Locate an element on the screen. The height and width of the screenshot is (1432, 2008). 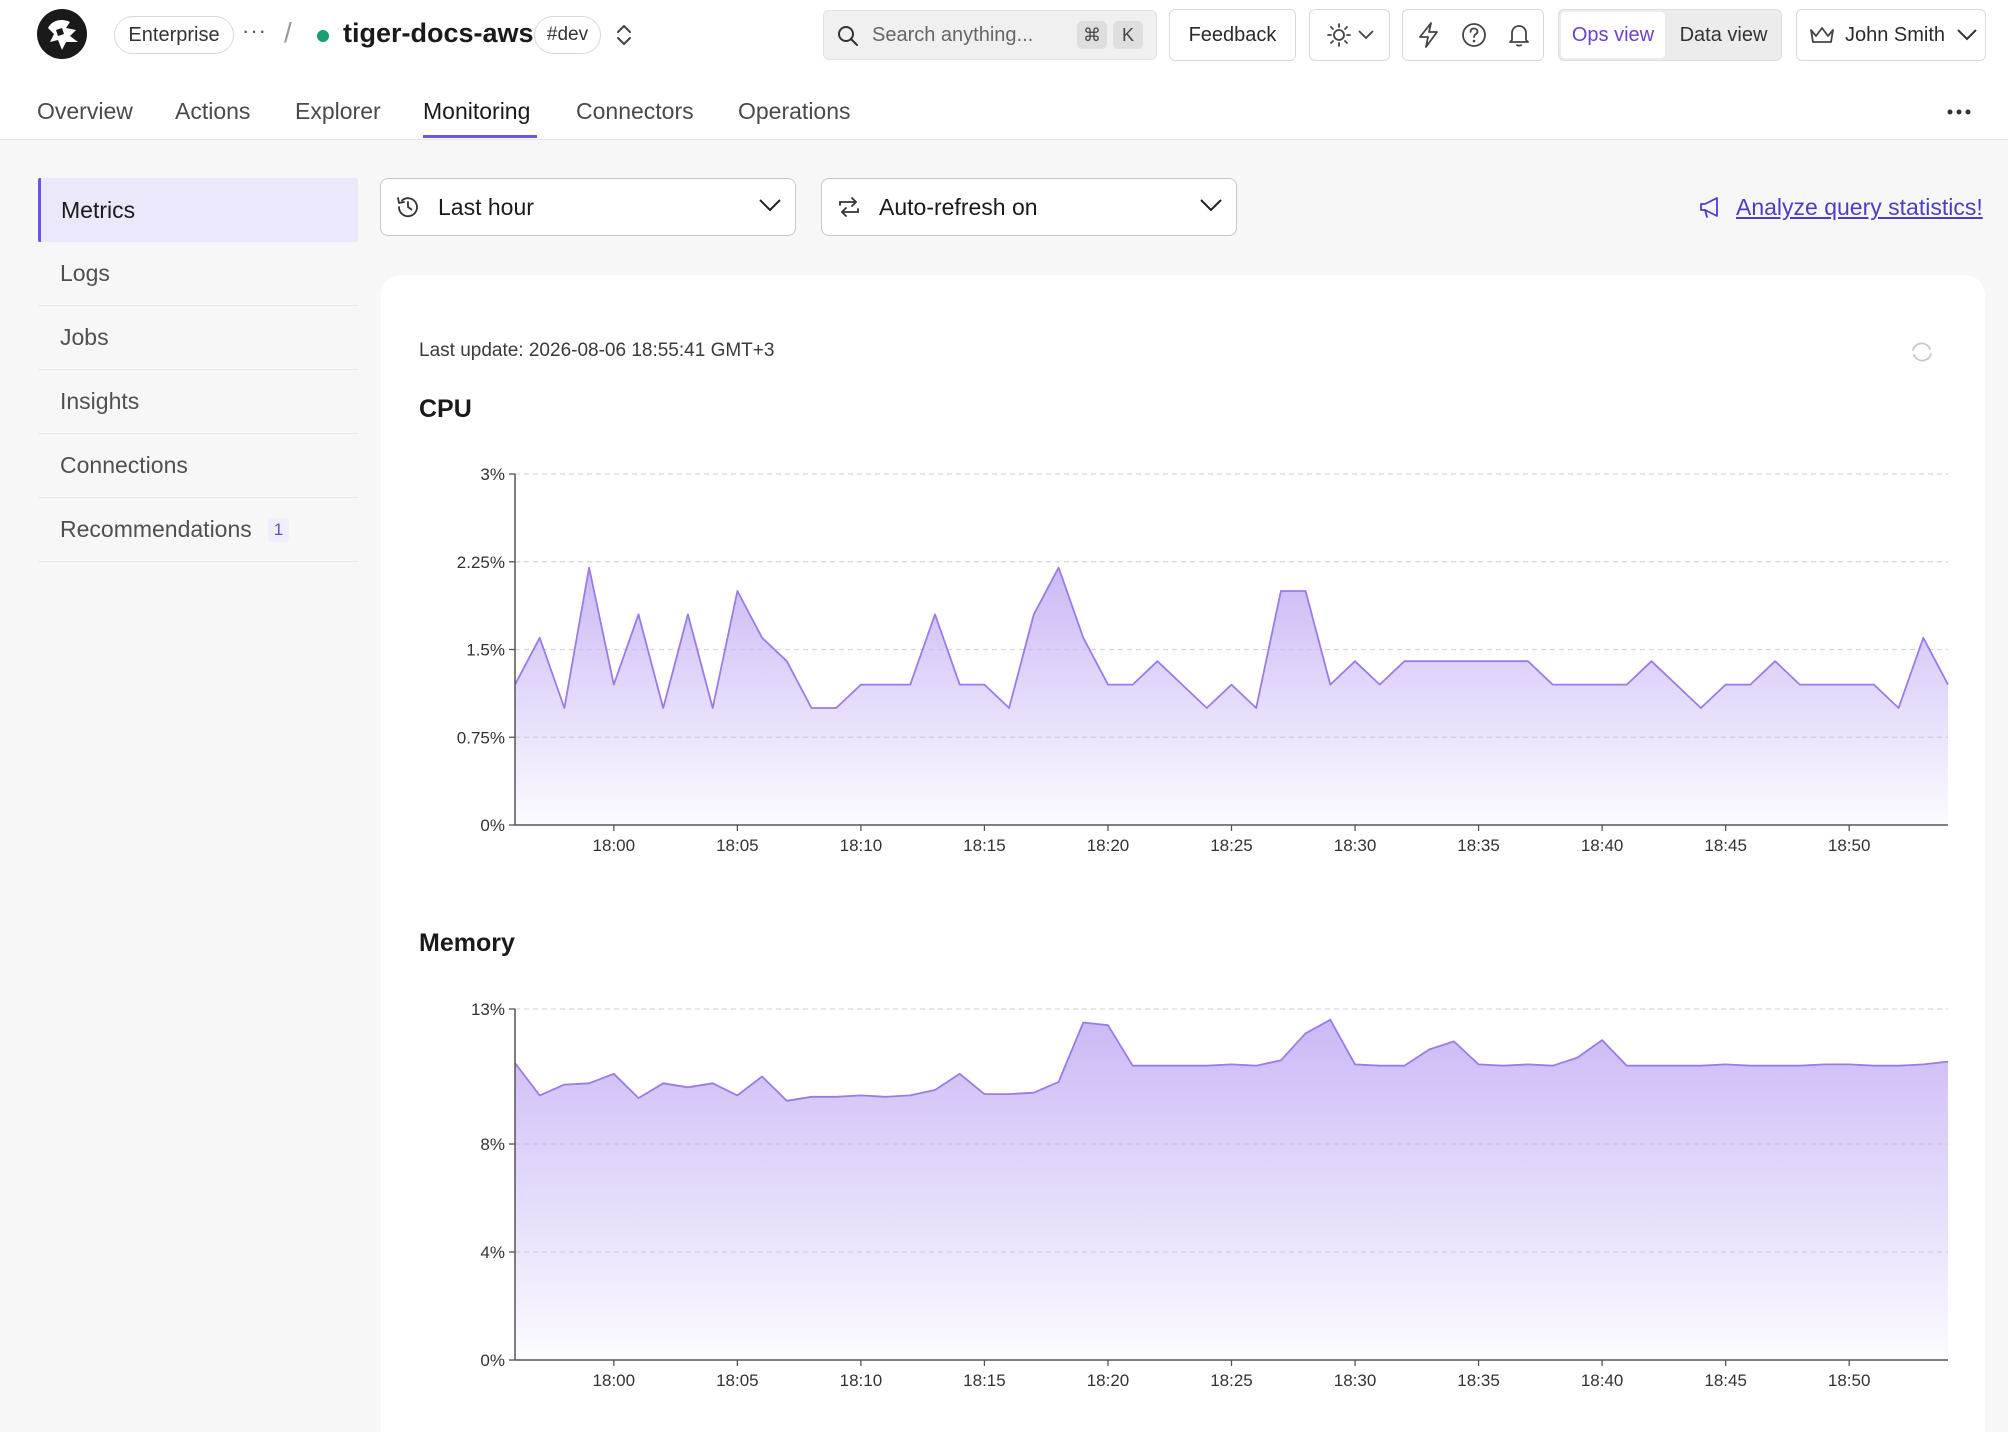
memory-chart-title: Memory is located at coordinates (467, 943).